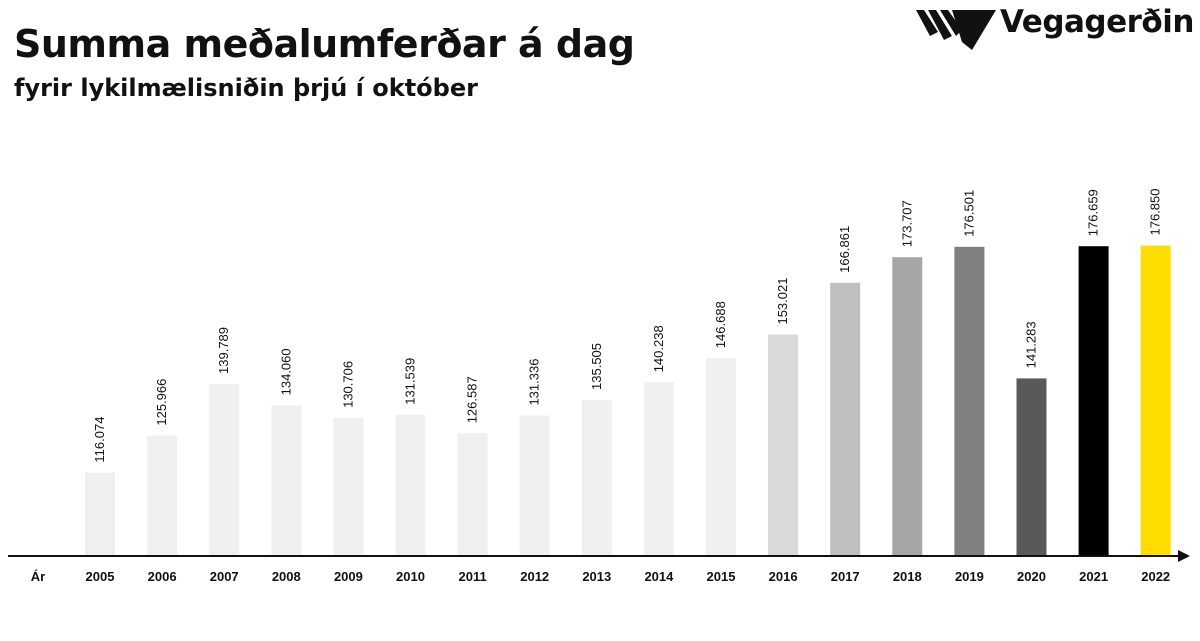 This screenshot has height=641, width=1200. I want to click on chart-subtitle: fyrir lykilmælisniðin þrjú í október, so click(246, 88).